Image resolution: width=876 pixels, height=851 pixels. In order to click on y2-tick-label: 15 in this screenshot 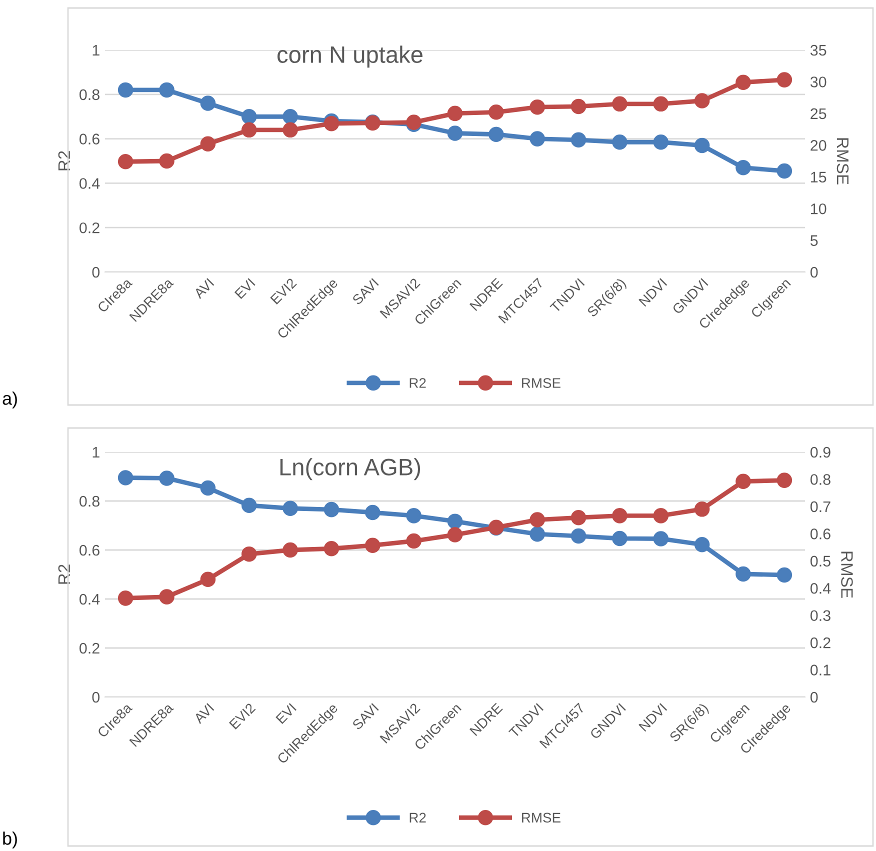, I will do `click(818, 177)`.